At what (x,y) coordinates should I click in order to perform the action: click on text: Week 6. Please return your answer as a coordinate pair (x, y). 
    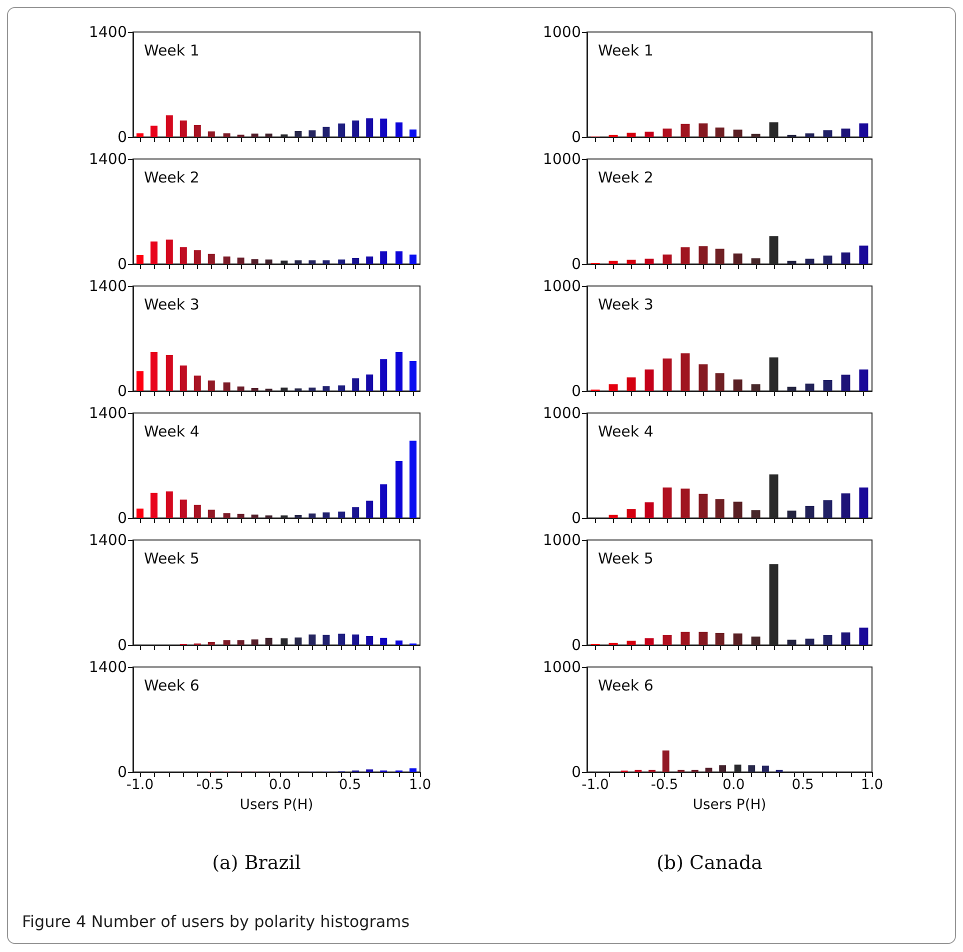
    Looking at the image, I should click on (172, 685).